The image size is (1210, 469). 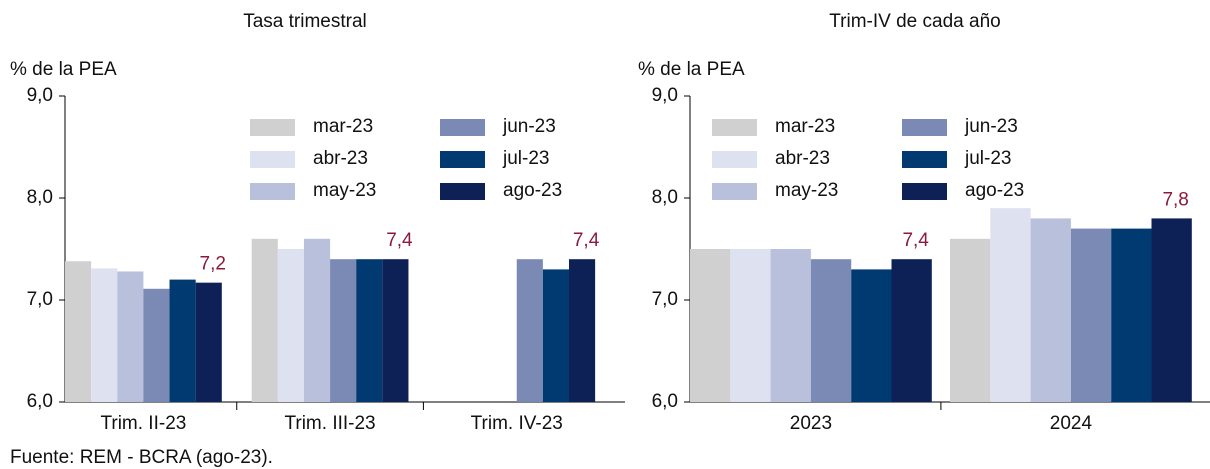 I want to click on chart-title: Trim-IV de cada año, so click(x=914, y=21).